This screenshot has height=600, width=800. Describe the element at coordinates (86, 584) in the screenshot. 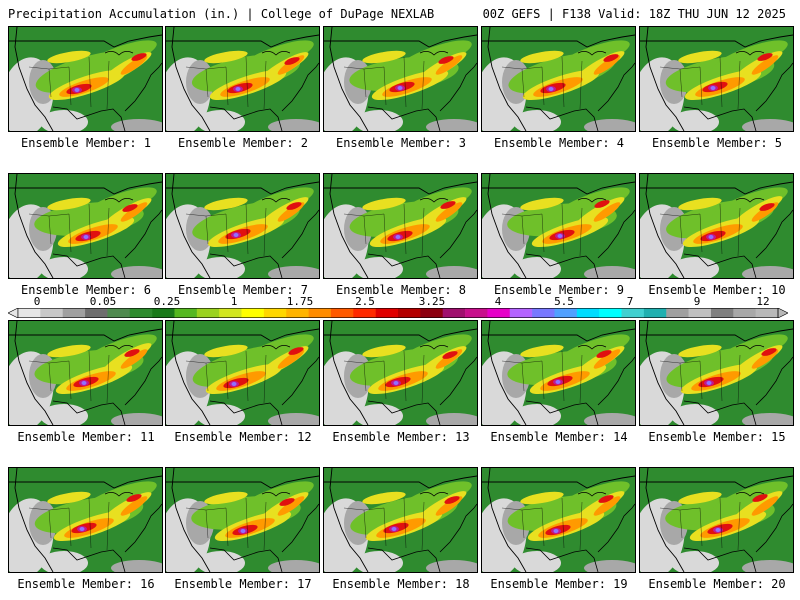

I see `ensemble-member-label: Ensemble Member: 16` at that location.